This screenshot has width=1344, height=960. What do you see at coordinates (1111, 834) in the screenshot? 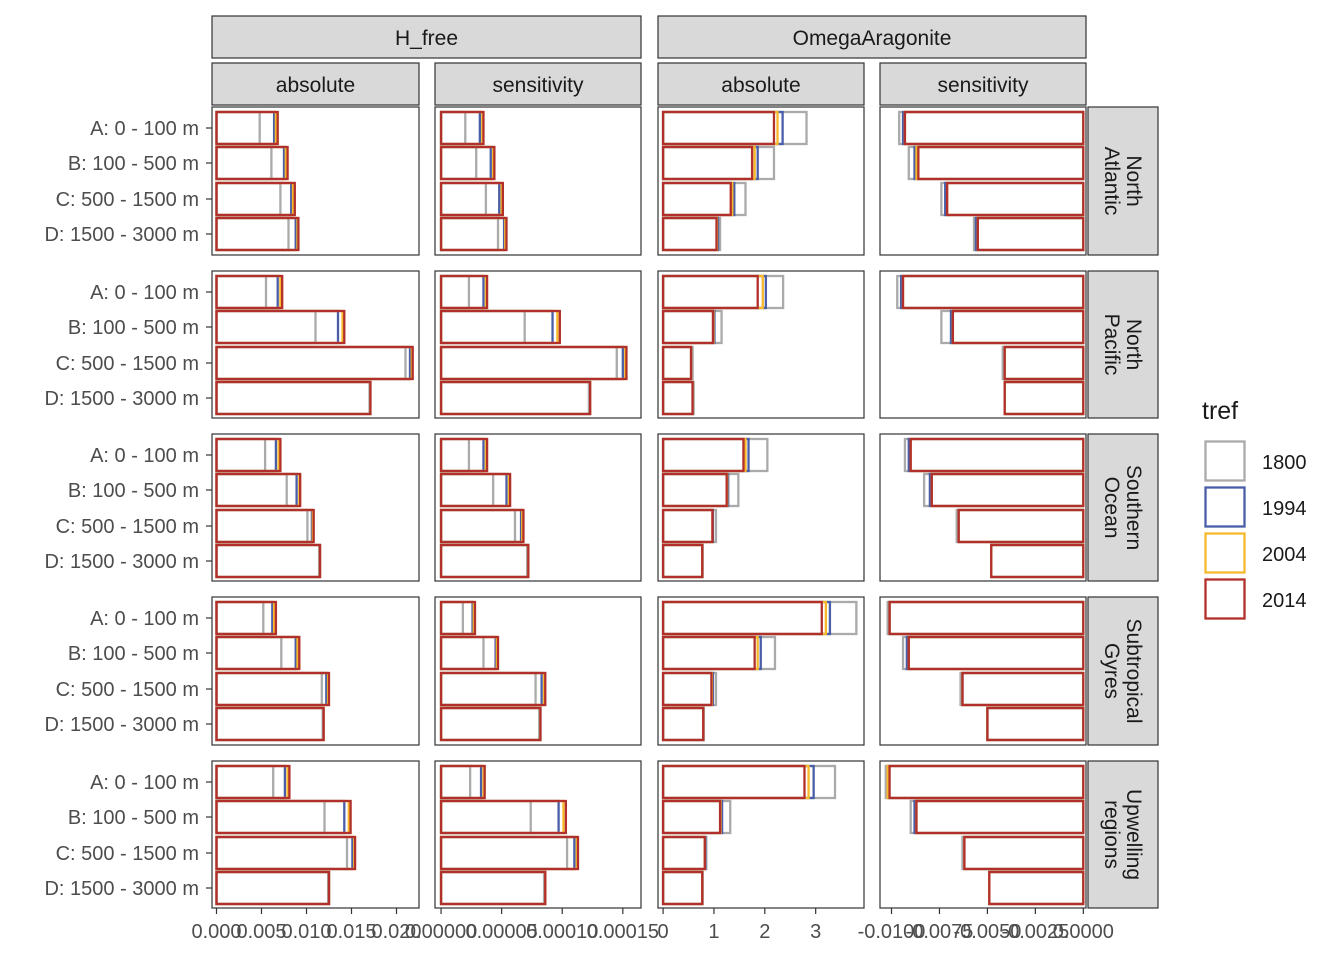
I see `strip-region-line: regions` at bounding box center [1111, 834].